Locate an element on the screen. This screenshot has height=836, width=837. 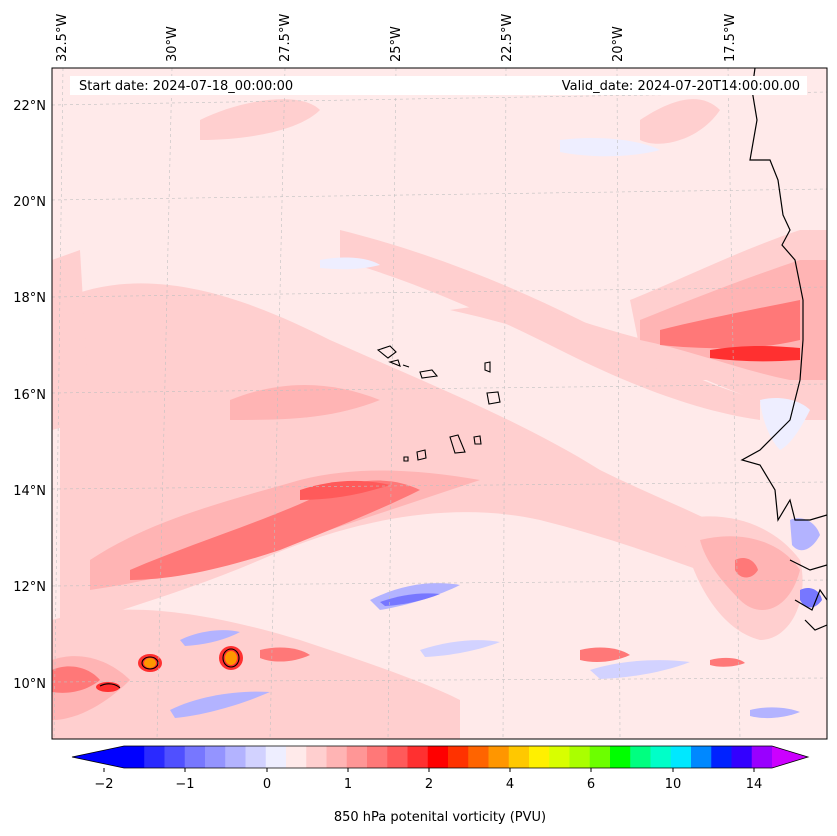
colorbar-over-arrow is located at coordinates (790, 757).